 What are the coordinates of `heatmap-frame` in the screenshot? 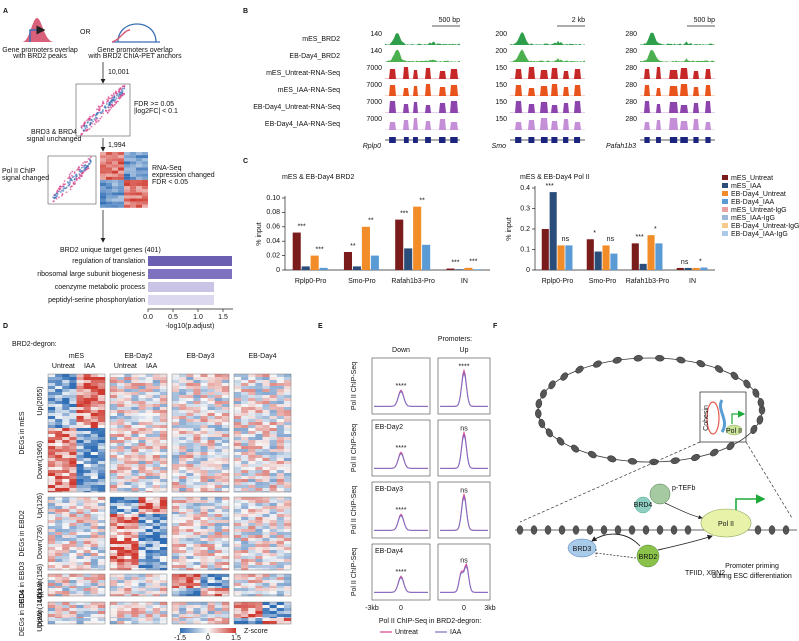 It's located at (76, 613).